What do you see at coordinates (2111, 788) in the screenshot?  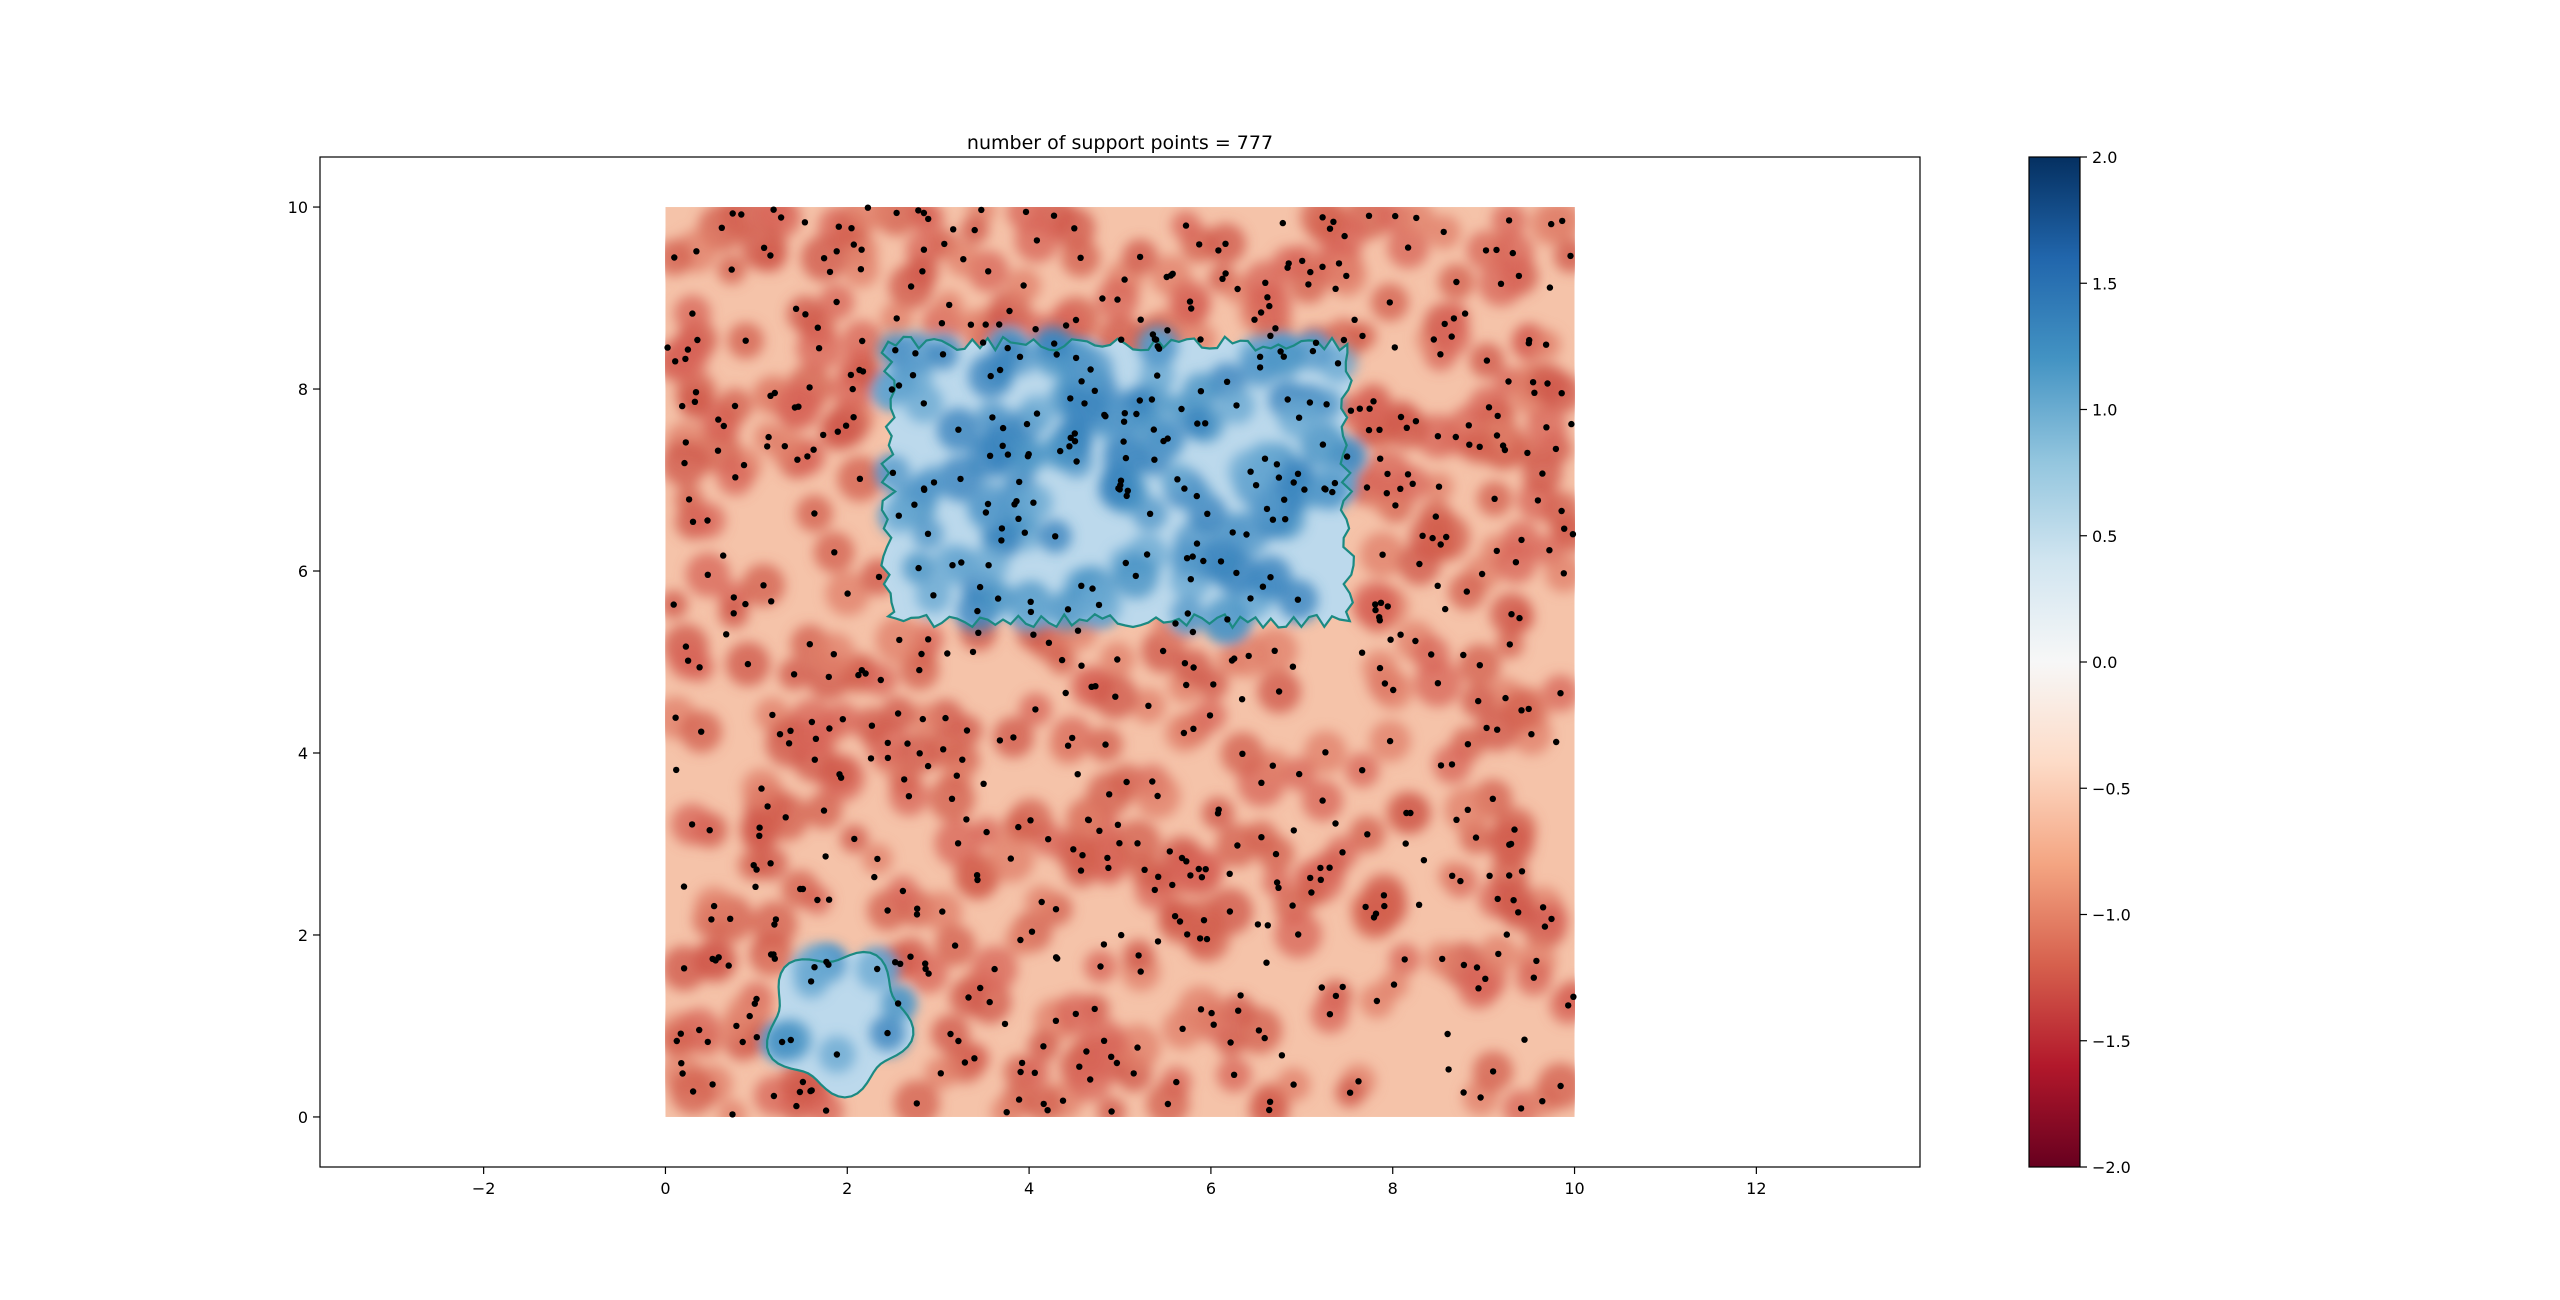 I see `colorbar-tick-label: −0.5` at bounding box center [2111, 788].